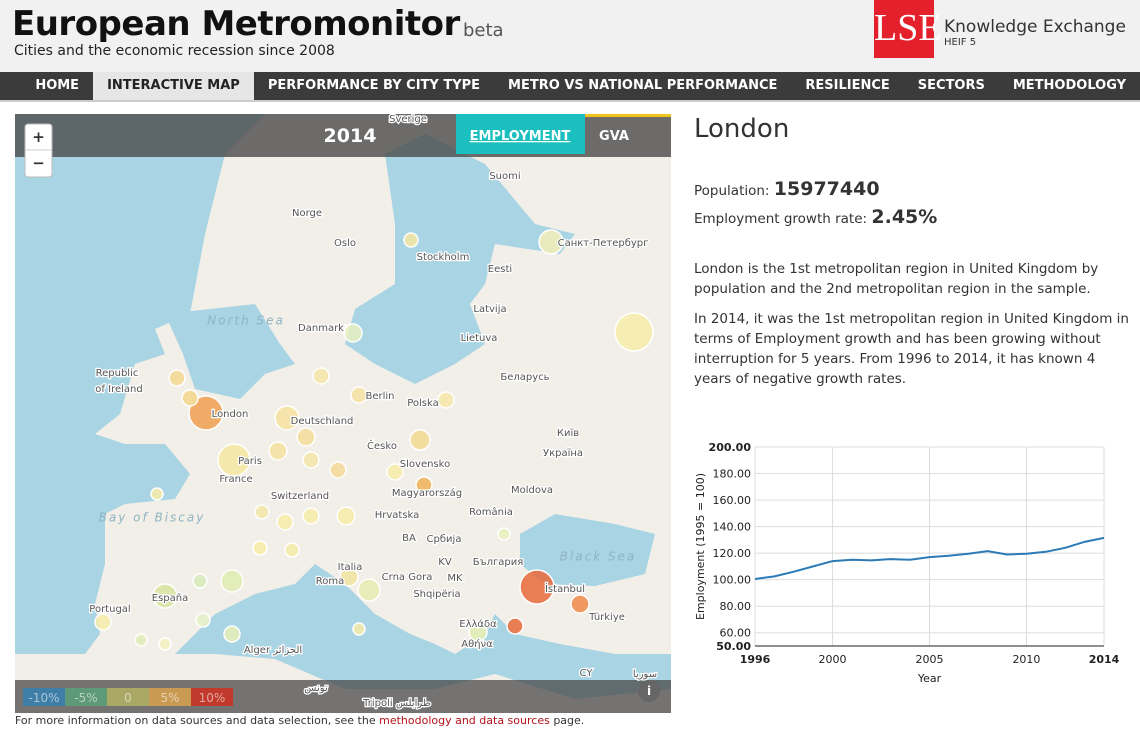 The height and width of the screenshot is (734, 1140). Describe the element at coordinates (423, 403) in the screenshot. I see `map-label: Polska` at that location.